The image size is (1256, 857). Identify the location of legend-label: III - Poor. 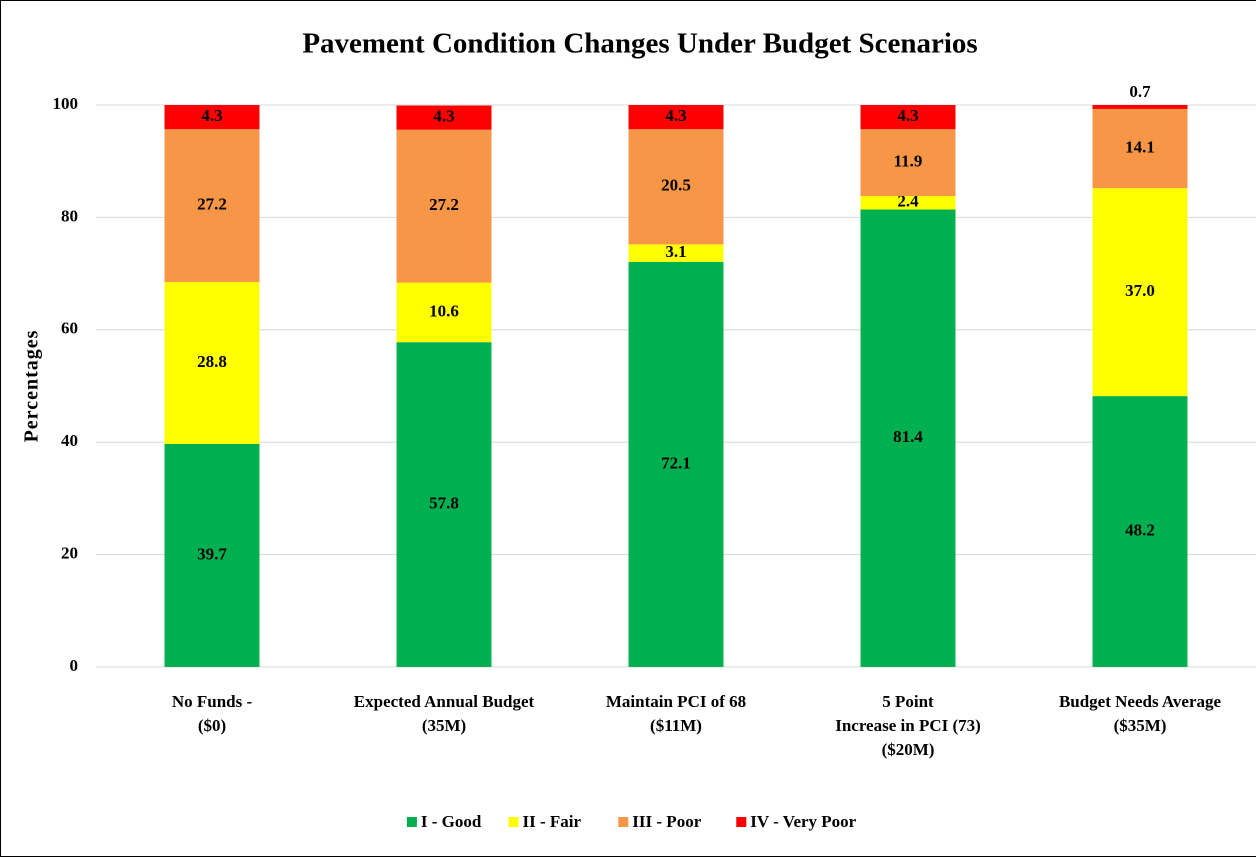
(666, 821).